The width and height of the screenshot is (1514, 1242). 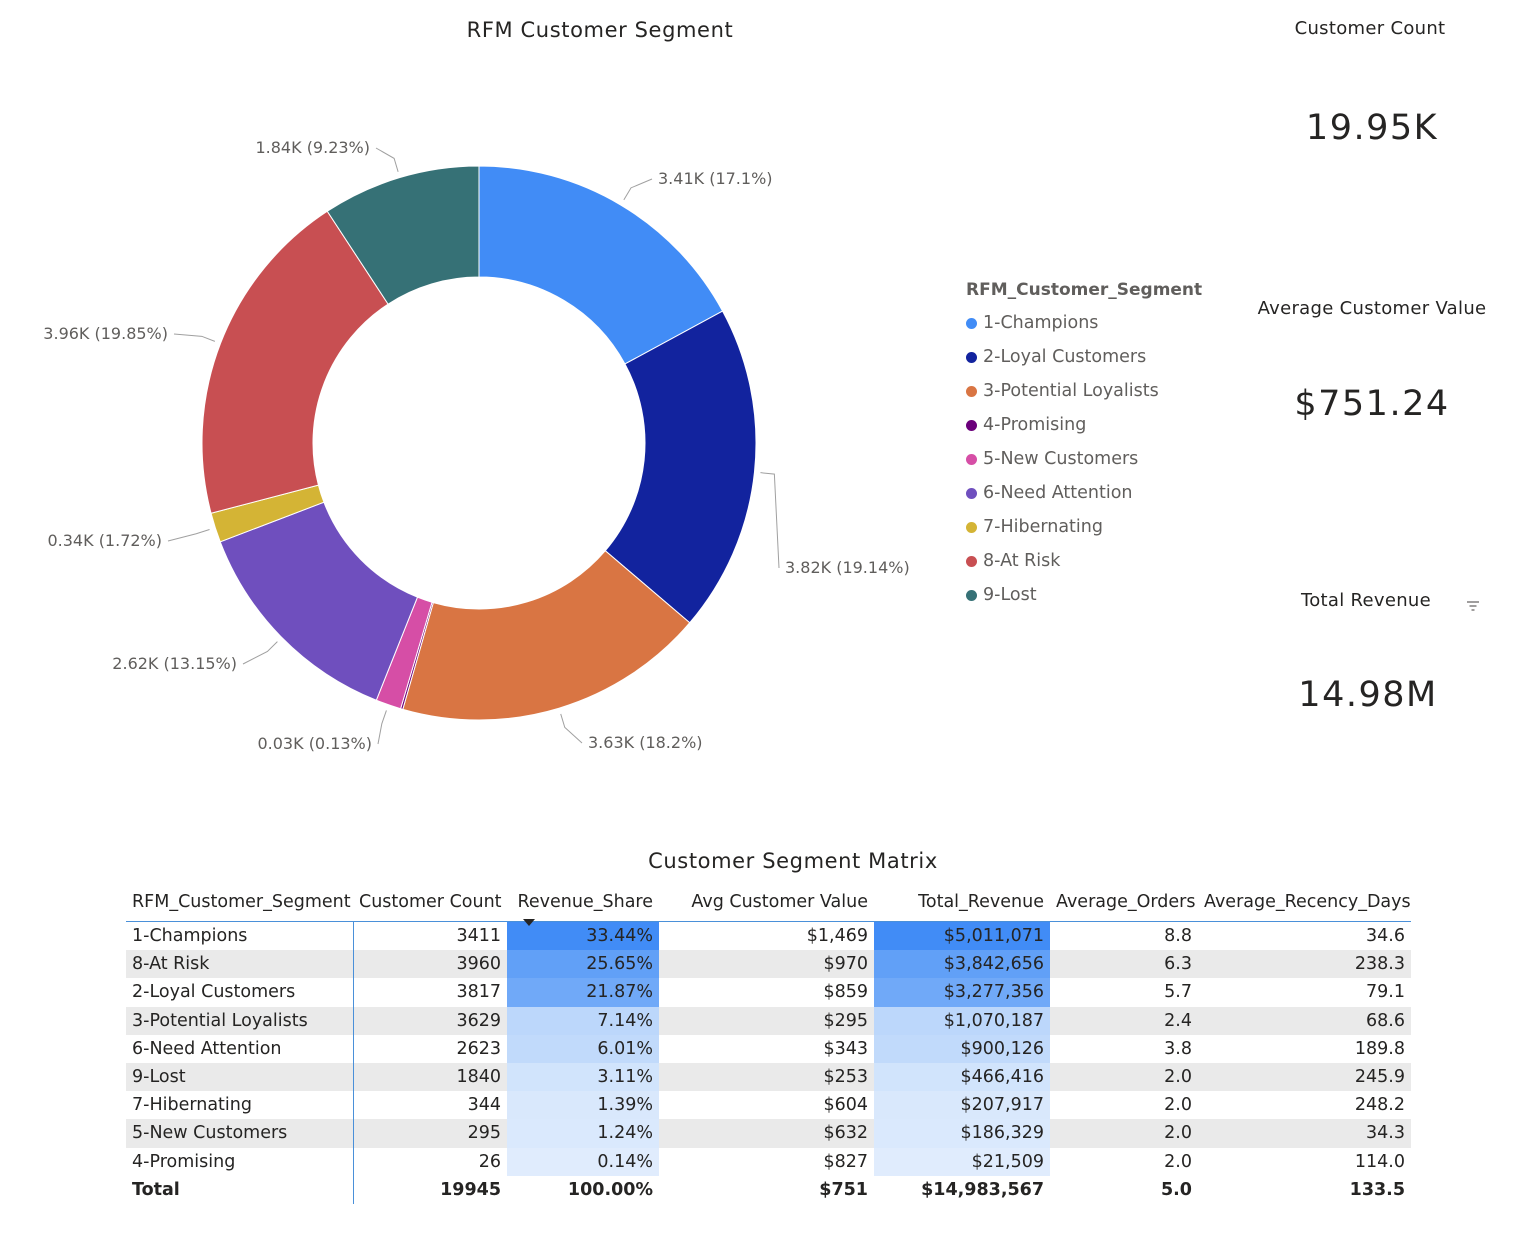 I want to click on column-header-revenue-share-label: Revenue_Share, so click(x=585, y=901).